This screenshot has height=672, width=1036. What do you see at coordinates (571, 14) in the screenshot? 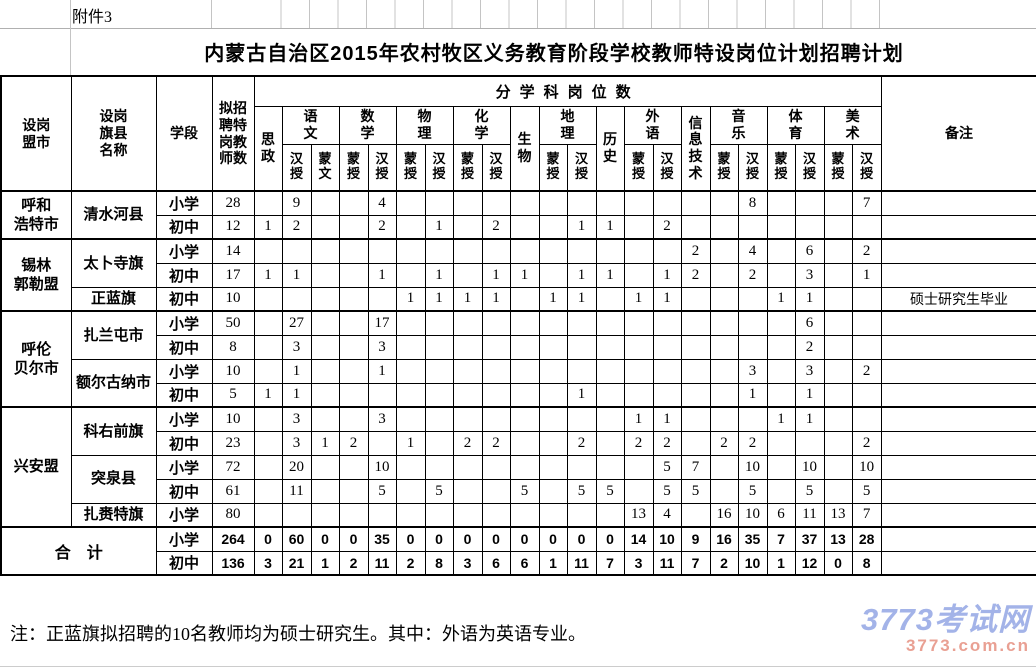
I see `sheet-gridlines` at bounding box center [571, 14].